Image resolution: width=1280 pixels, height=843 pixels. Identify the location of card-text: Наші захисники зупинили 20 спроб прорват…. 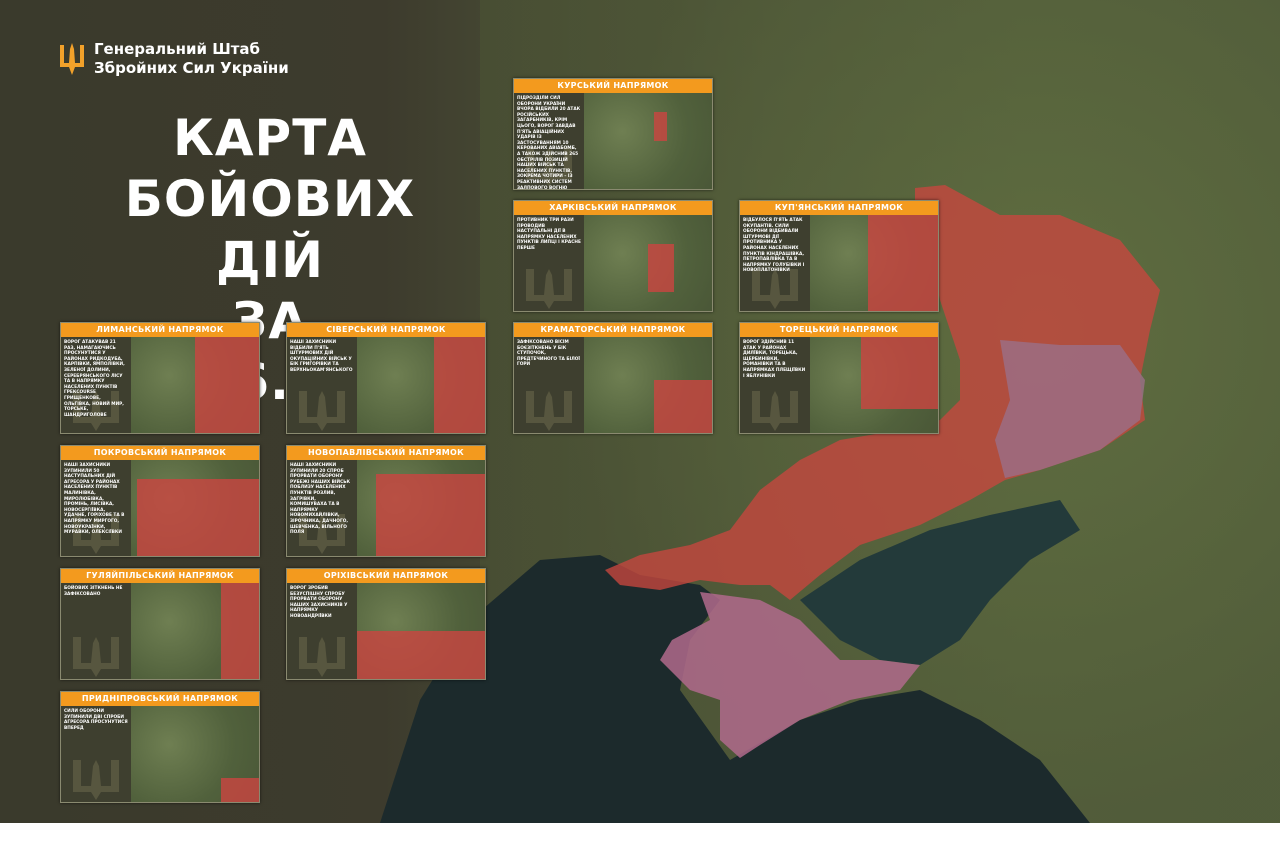
(322, 508).